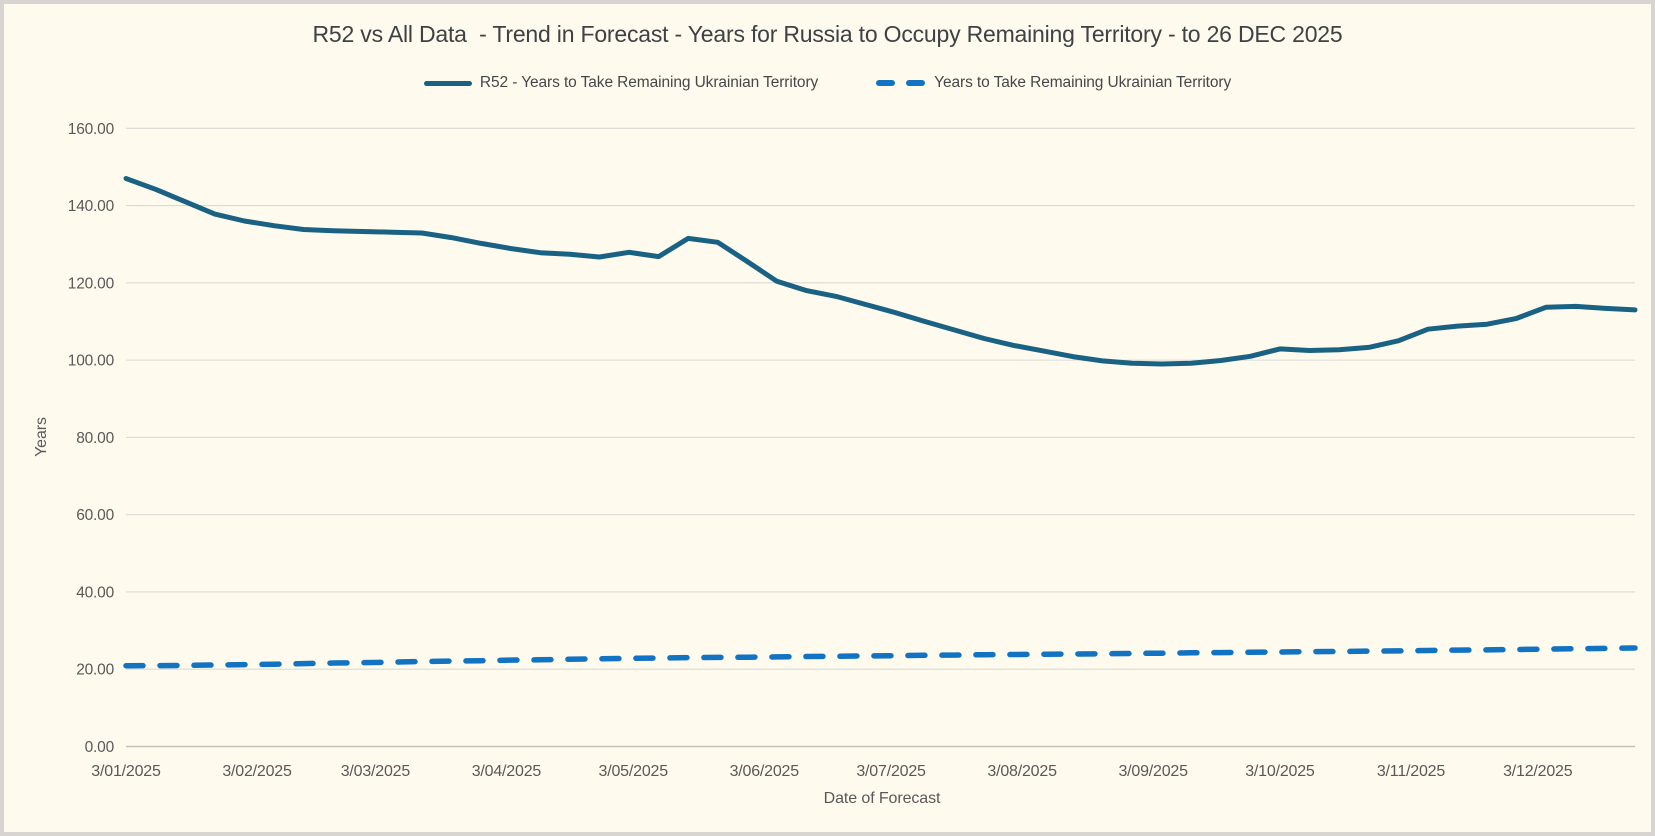  Describe the element at coordinates (765, 771) in the screenshot. I see `x-tick-label: 3/06/2025` at that location.